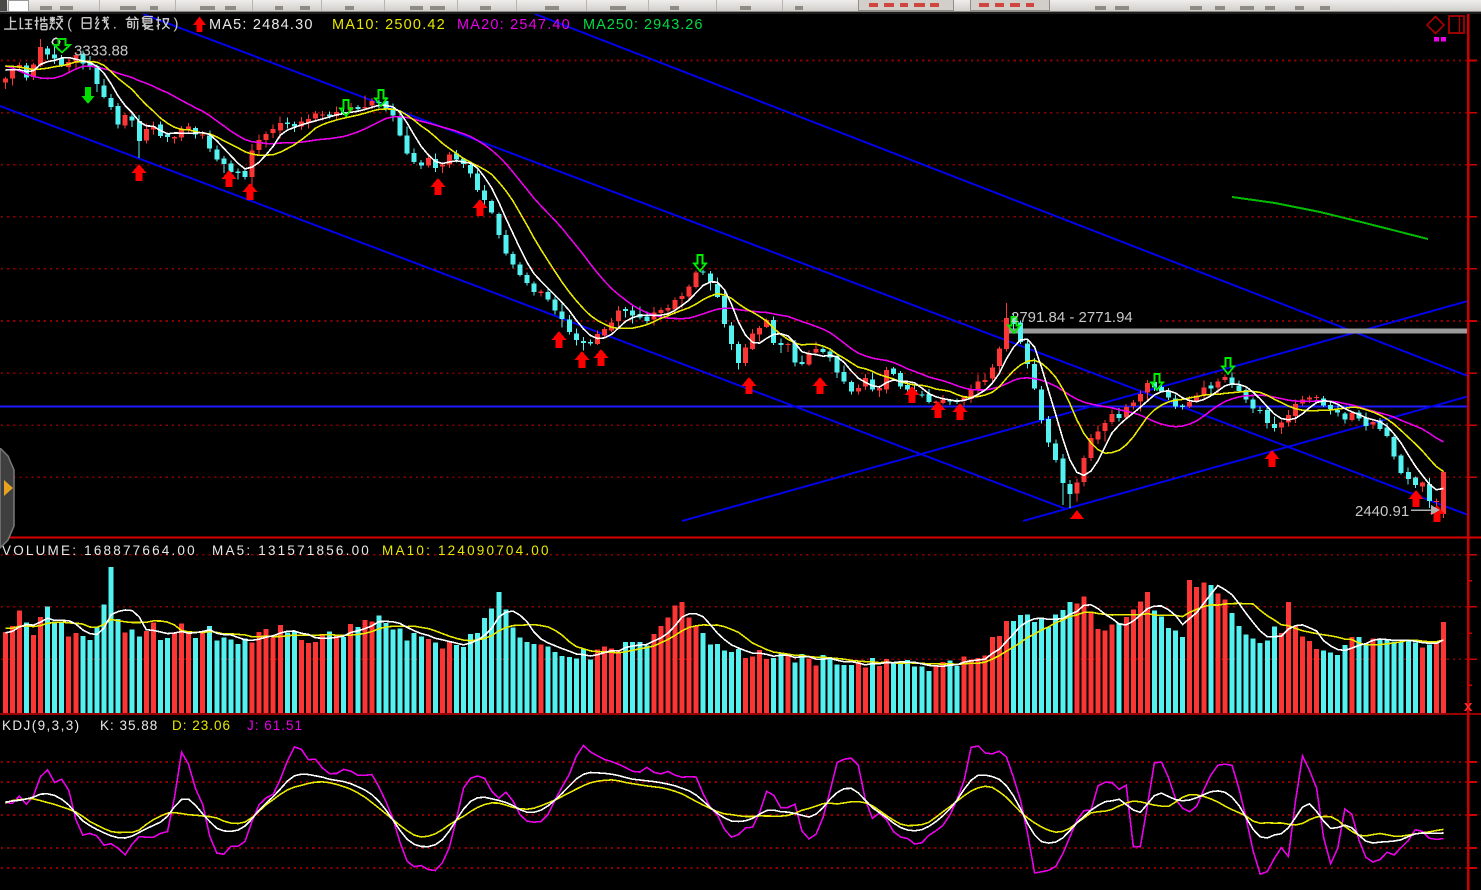  I want to click on svg-text: K: 35.88, so click(129, 725).